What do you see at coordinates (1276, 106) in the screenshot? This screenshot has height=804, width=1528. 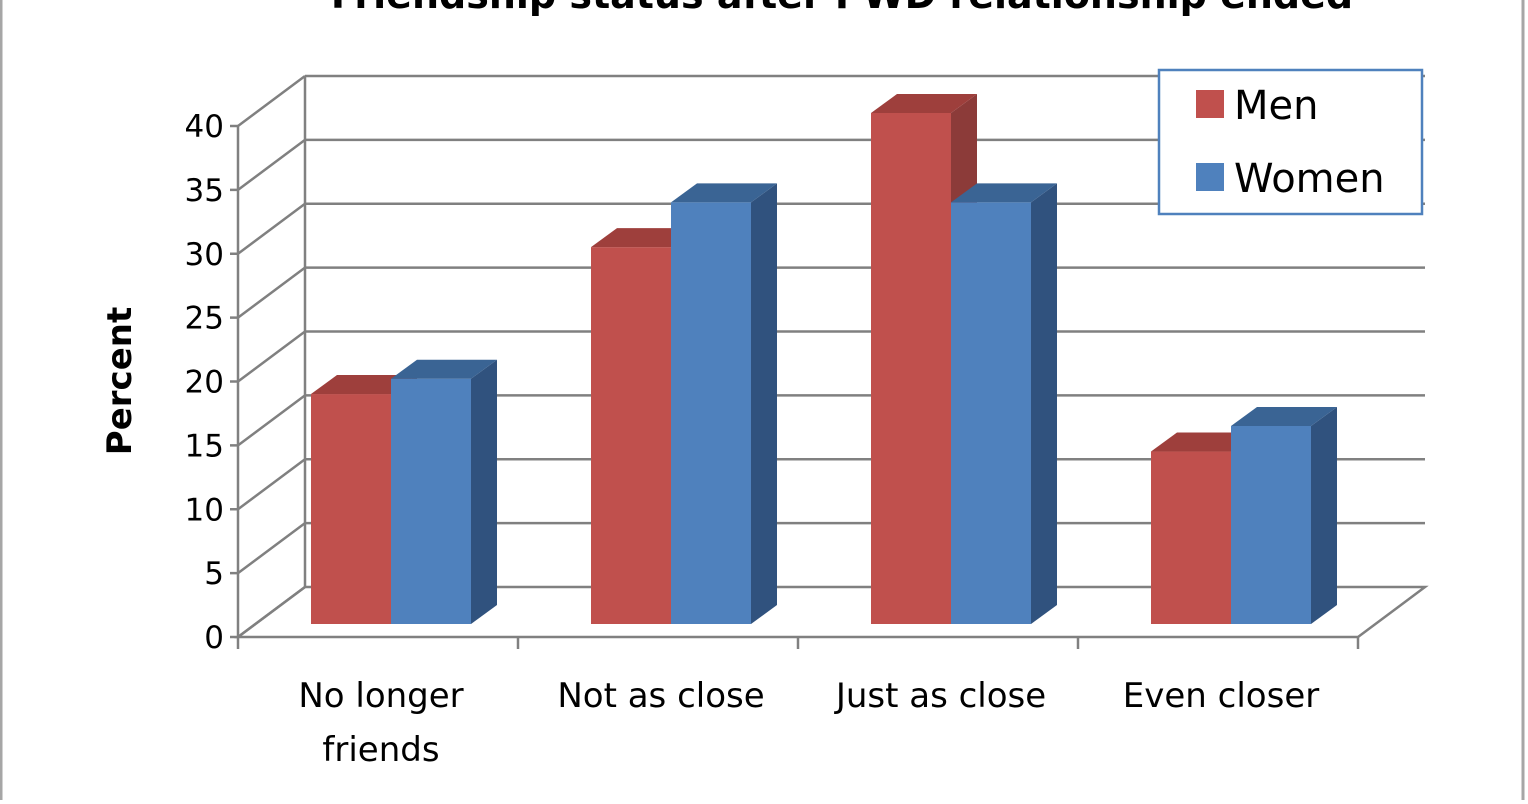 I see `legend-label-men: Men` at bounding box center [1276, 106].